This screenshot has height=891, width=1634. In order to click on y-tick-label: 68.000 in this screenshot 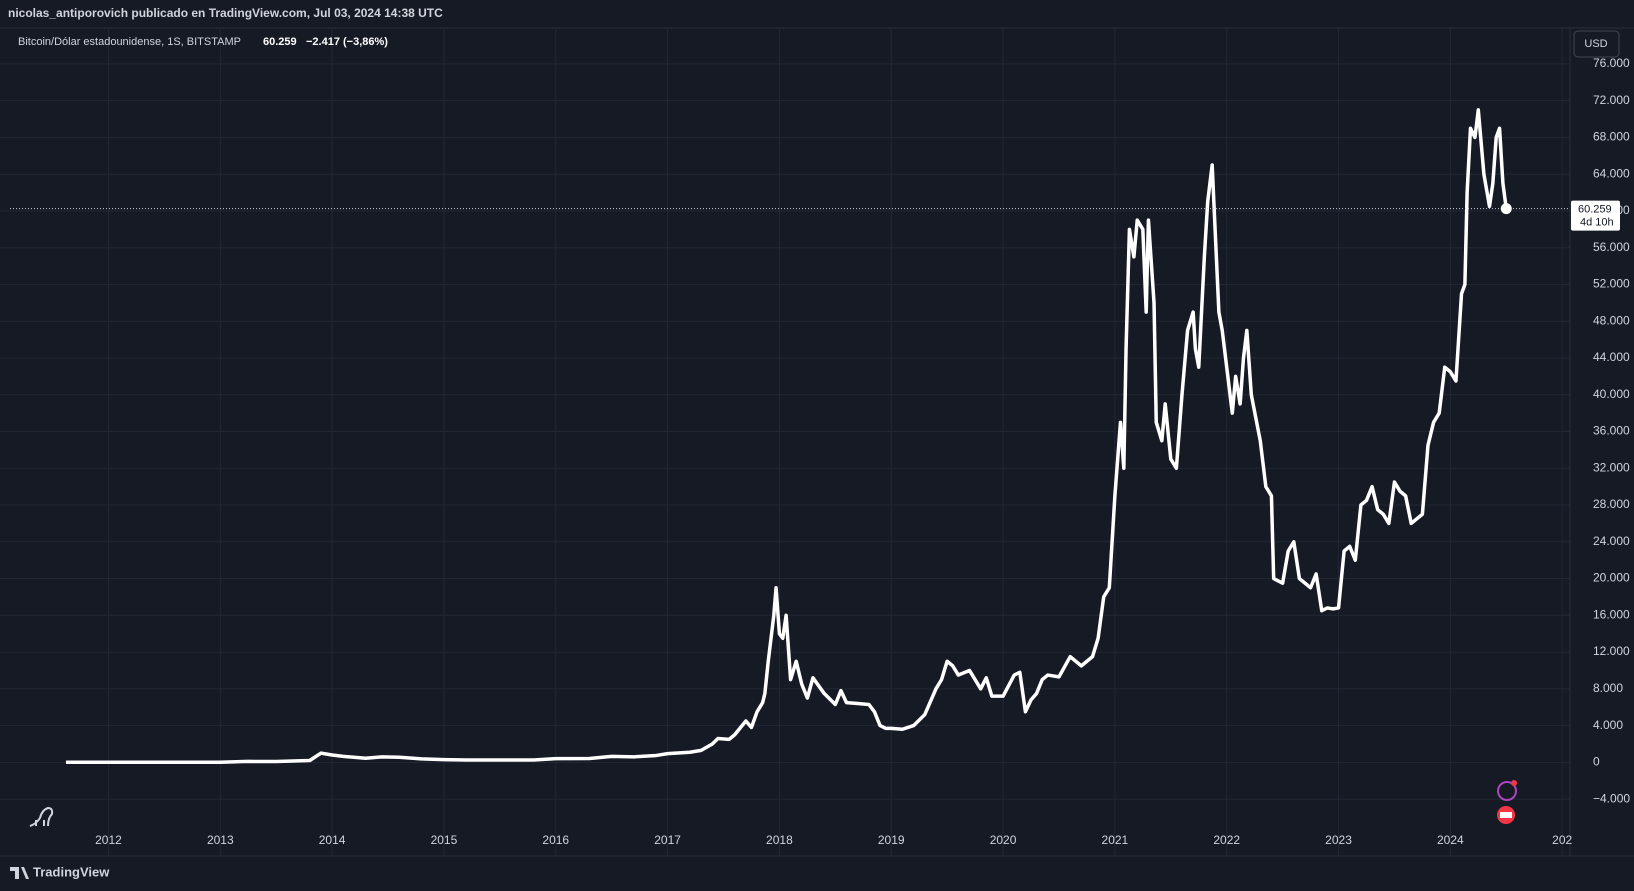, I will do `click(1611, 137)`.